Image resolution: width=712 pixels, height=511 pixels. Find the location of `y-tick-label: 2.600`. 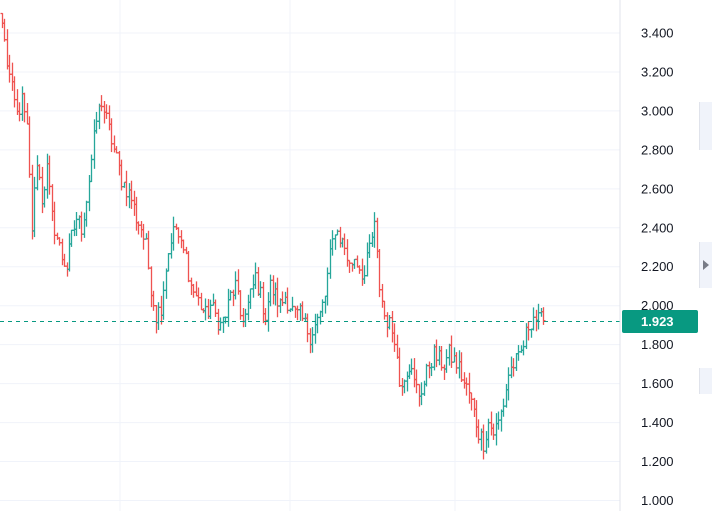

y-tick-label: 2.600 is located at coordinates (657, 188).